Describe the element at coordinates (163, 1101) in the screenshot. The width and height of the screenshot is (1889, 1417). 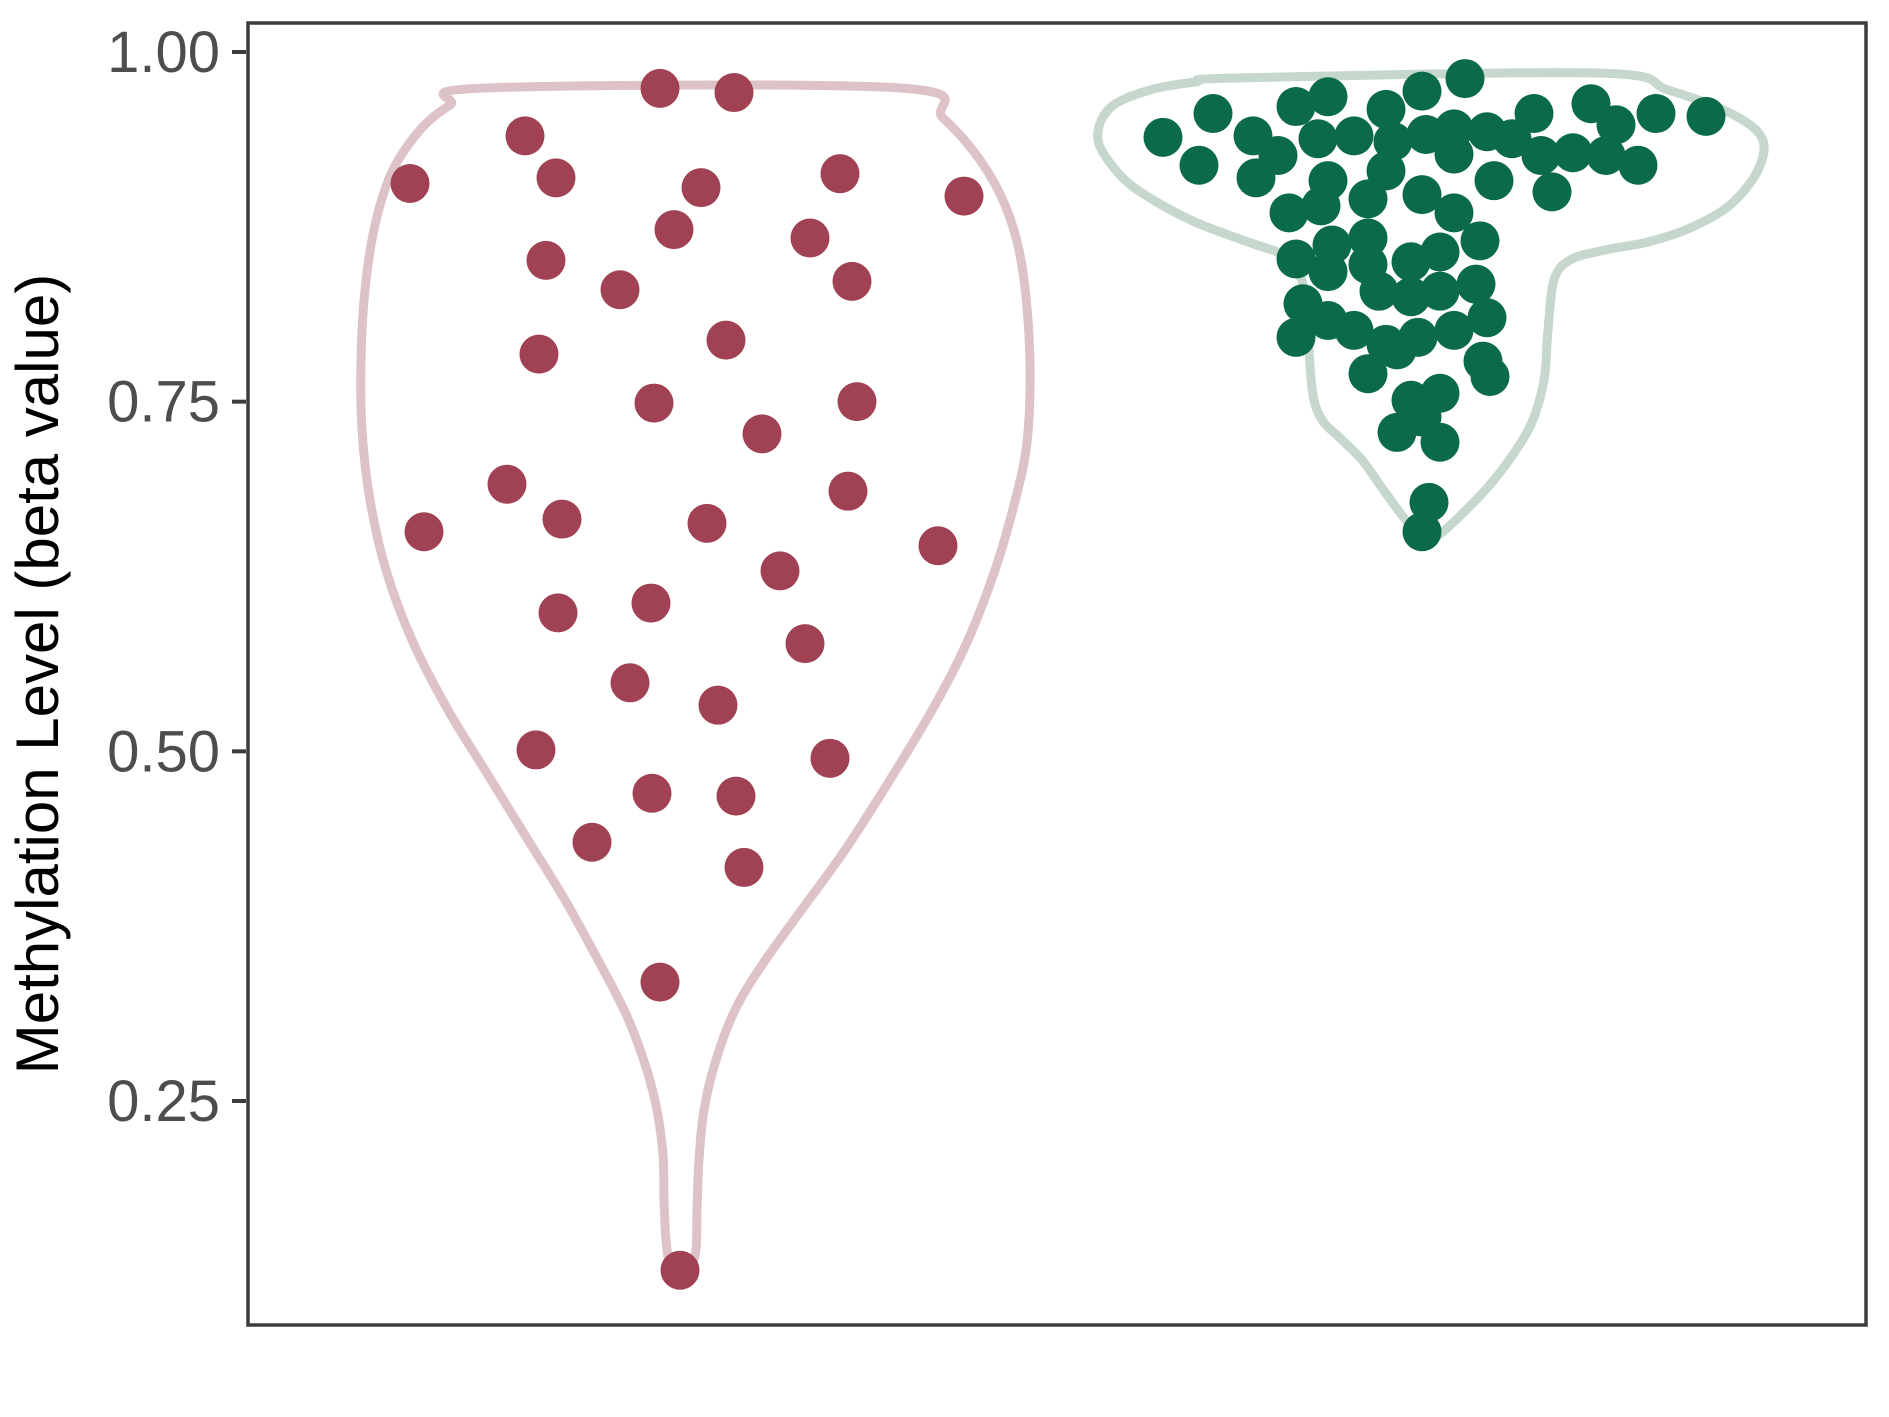
I see `y-tick-label: 0.25` at that location.